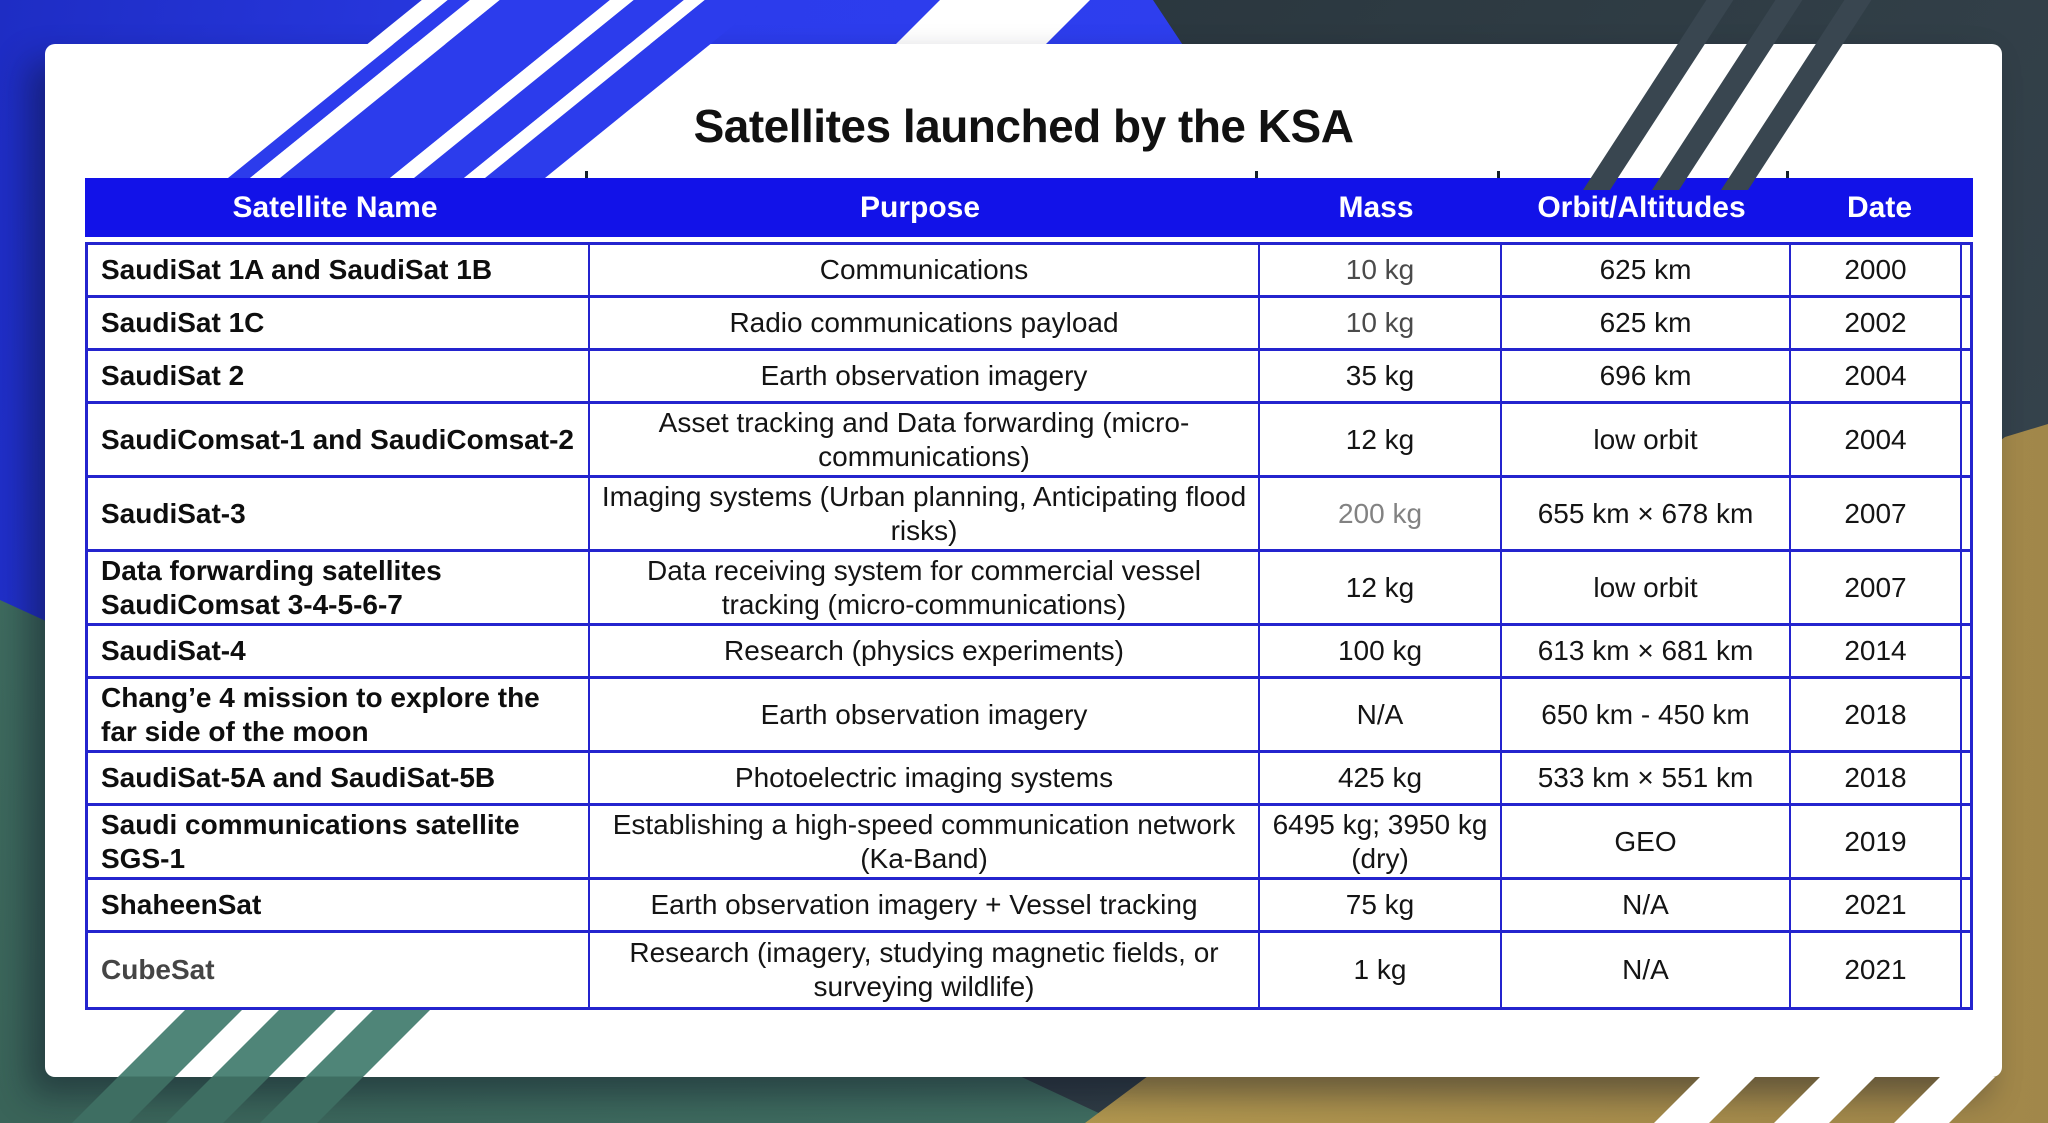 Image resolution: width=2048 pixels, height=1123 pixels. What do you see at coordinates (1644, 714) in the screenshot?
I see `cell-orbit: 650 km - 450 km` at bounding box center [1644, 714].